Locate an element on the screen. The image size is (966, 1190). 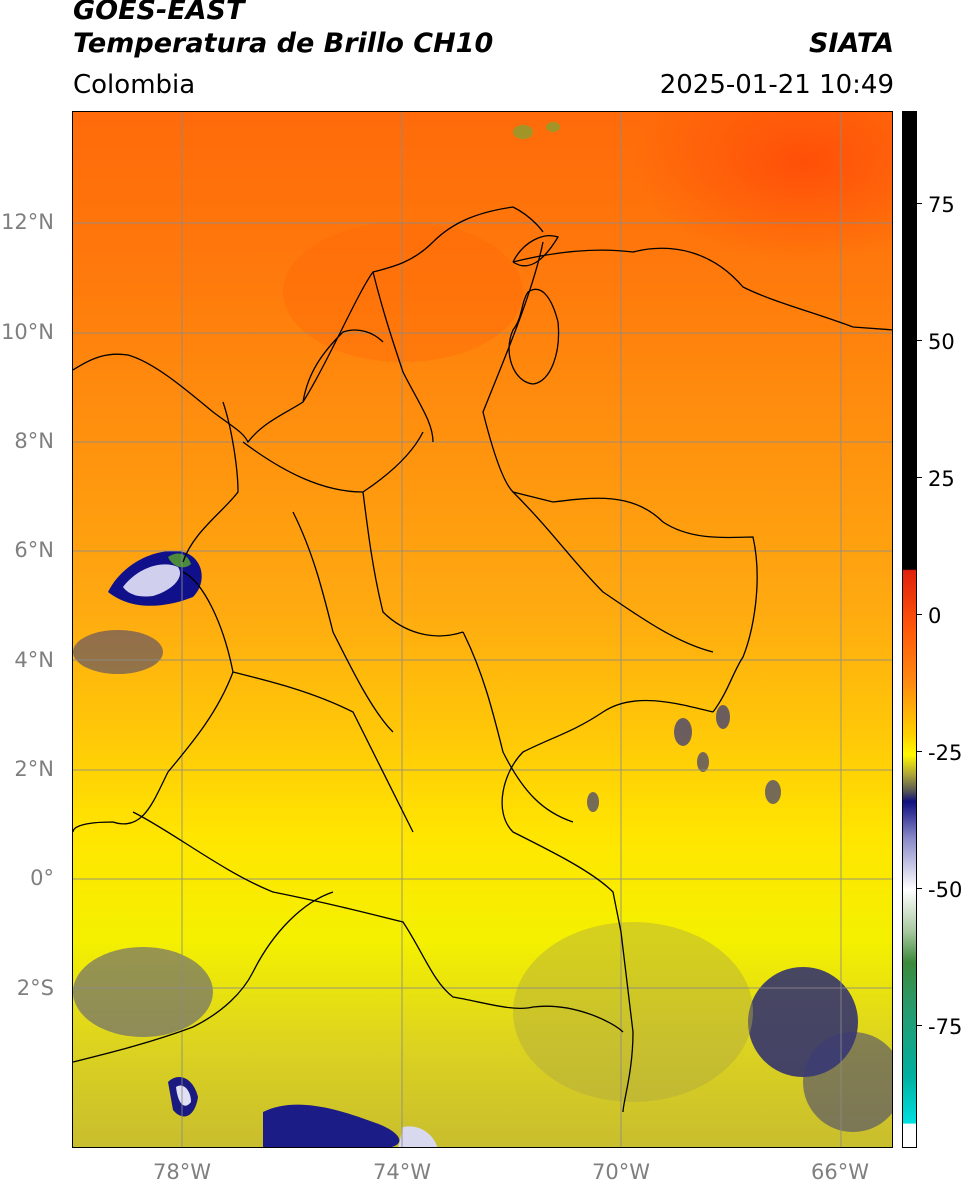
cloud-east-haze is located at coordinates (847, 1082).